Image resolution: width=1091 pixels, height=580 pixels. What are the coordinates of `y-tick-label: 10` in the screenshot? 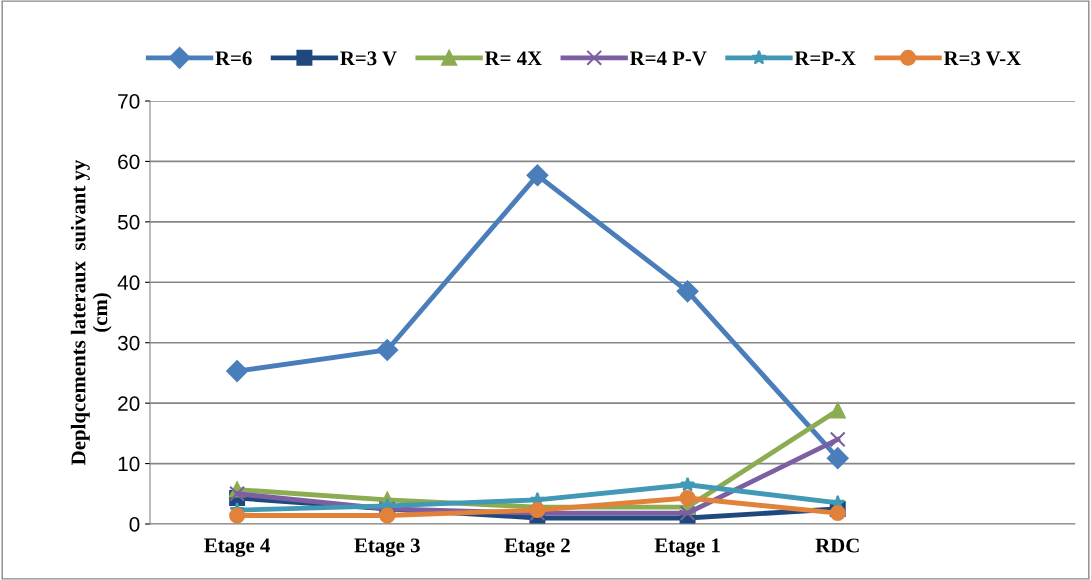 It's located at (129, 464).